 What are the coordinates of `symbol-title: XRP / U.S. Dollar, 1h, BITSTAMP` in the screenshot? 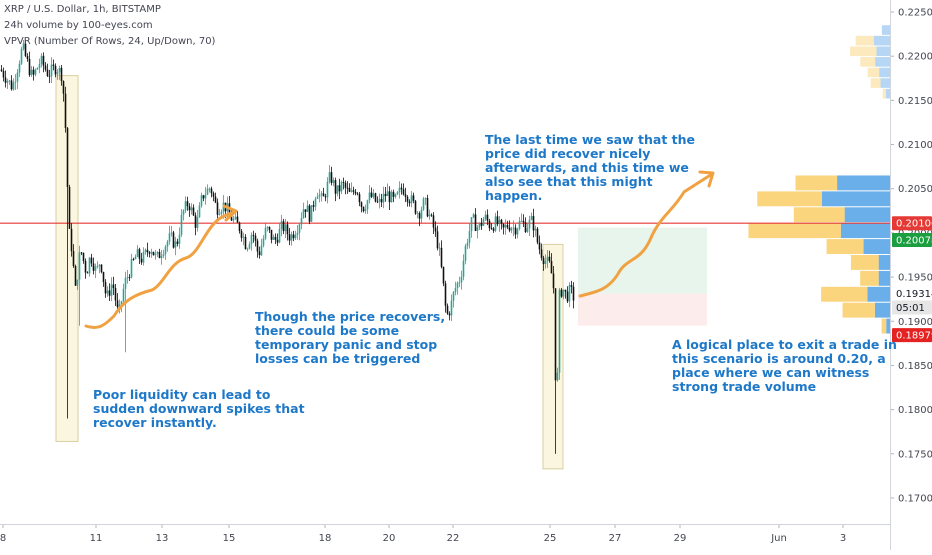 It's located at (82, 9).